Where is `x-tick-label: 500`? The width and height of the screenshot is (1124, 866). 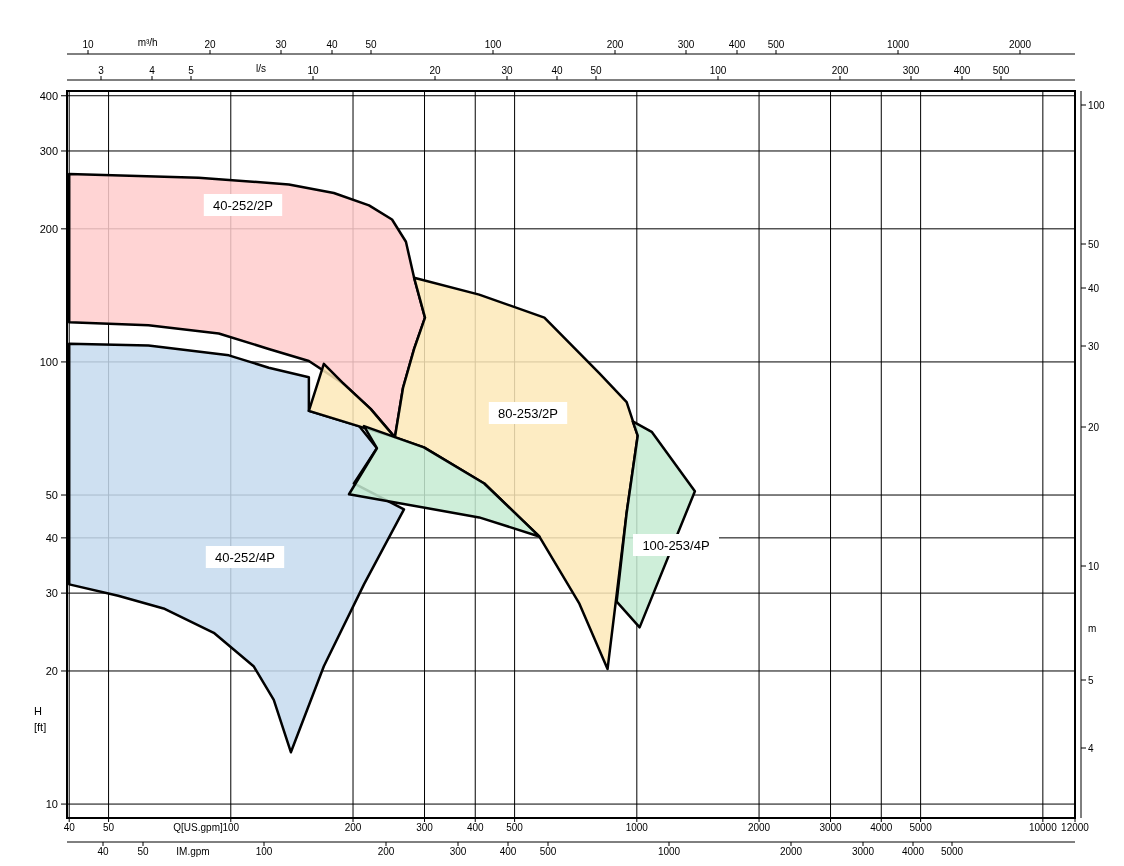 x-tick-label: 500 is located at coordinates (515, 827).